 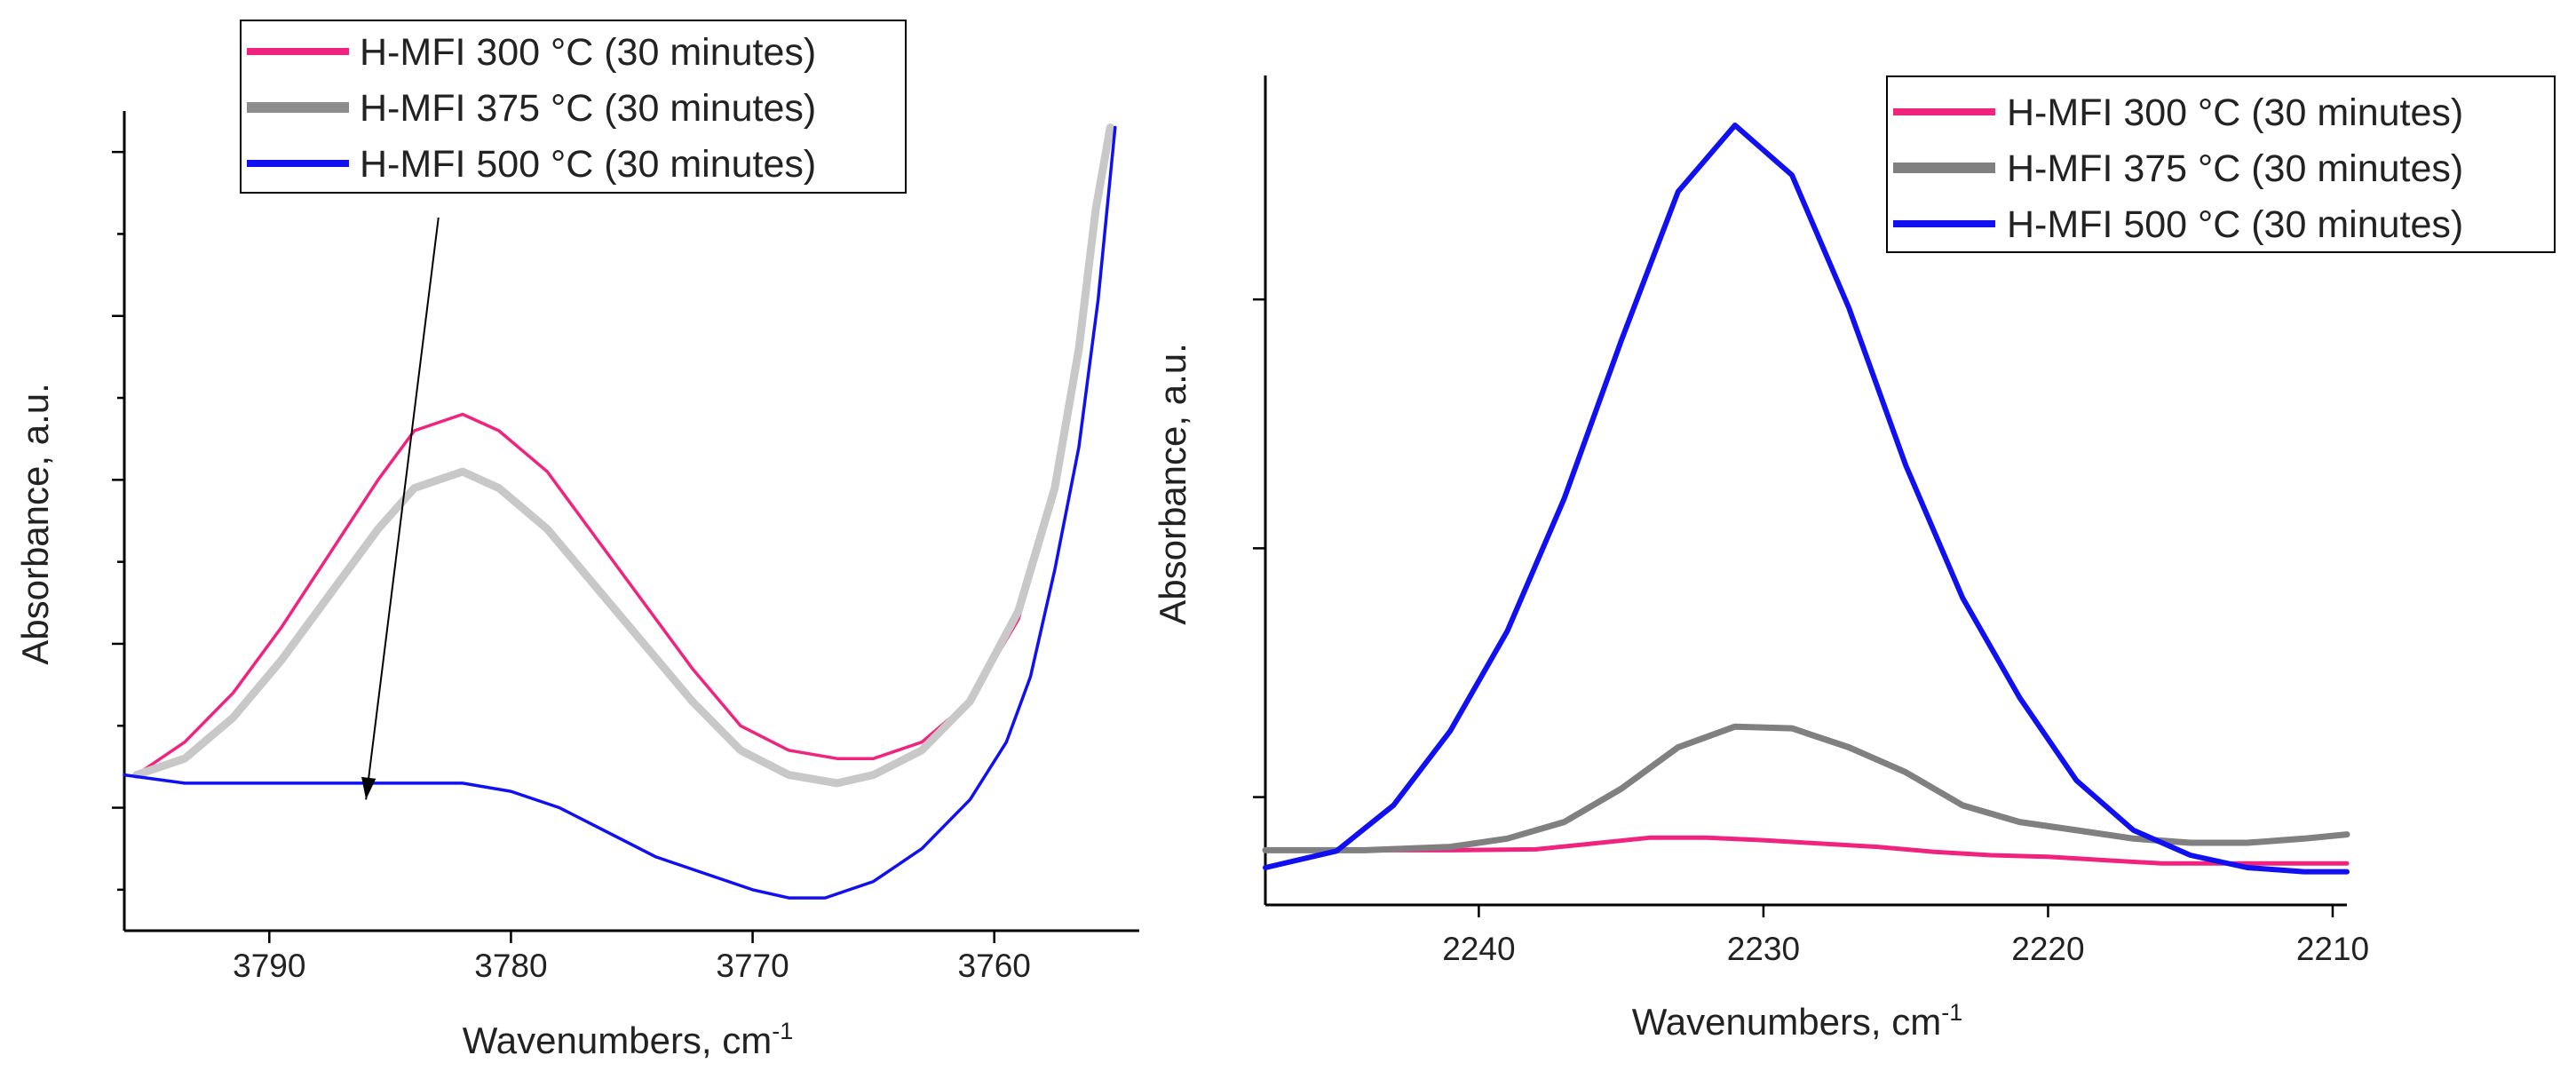 I want to click on left-x-tick-label: 3780, so click(x=511, y=966).